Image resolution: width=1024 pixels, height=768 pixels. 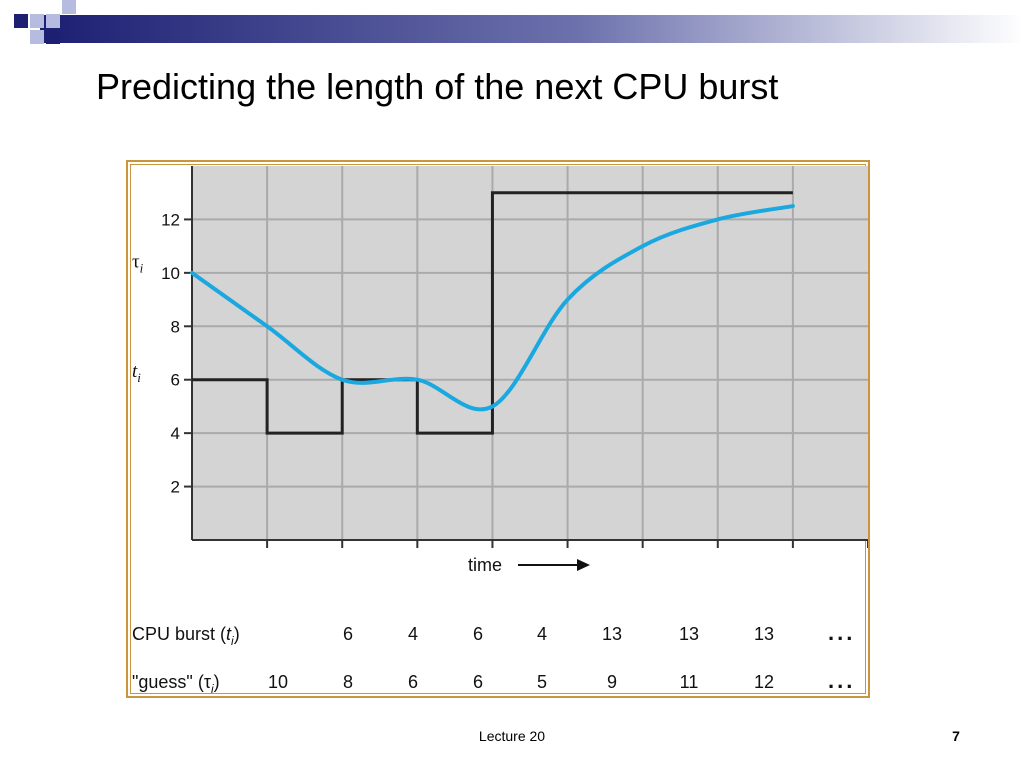 I want to click on x-axis-label: time, so click(x=485, y=565).